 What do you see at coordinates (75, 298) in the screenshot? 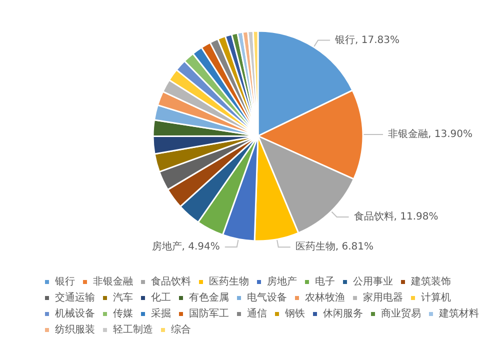
I see `legend-label: 交通运输` at bounding box center [75, 298].